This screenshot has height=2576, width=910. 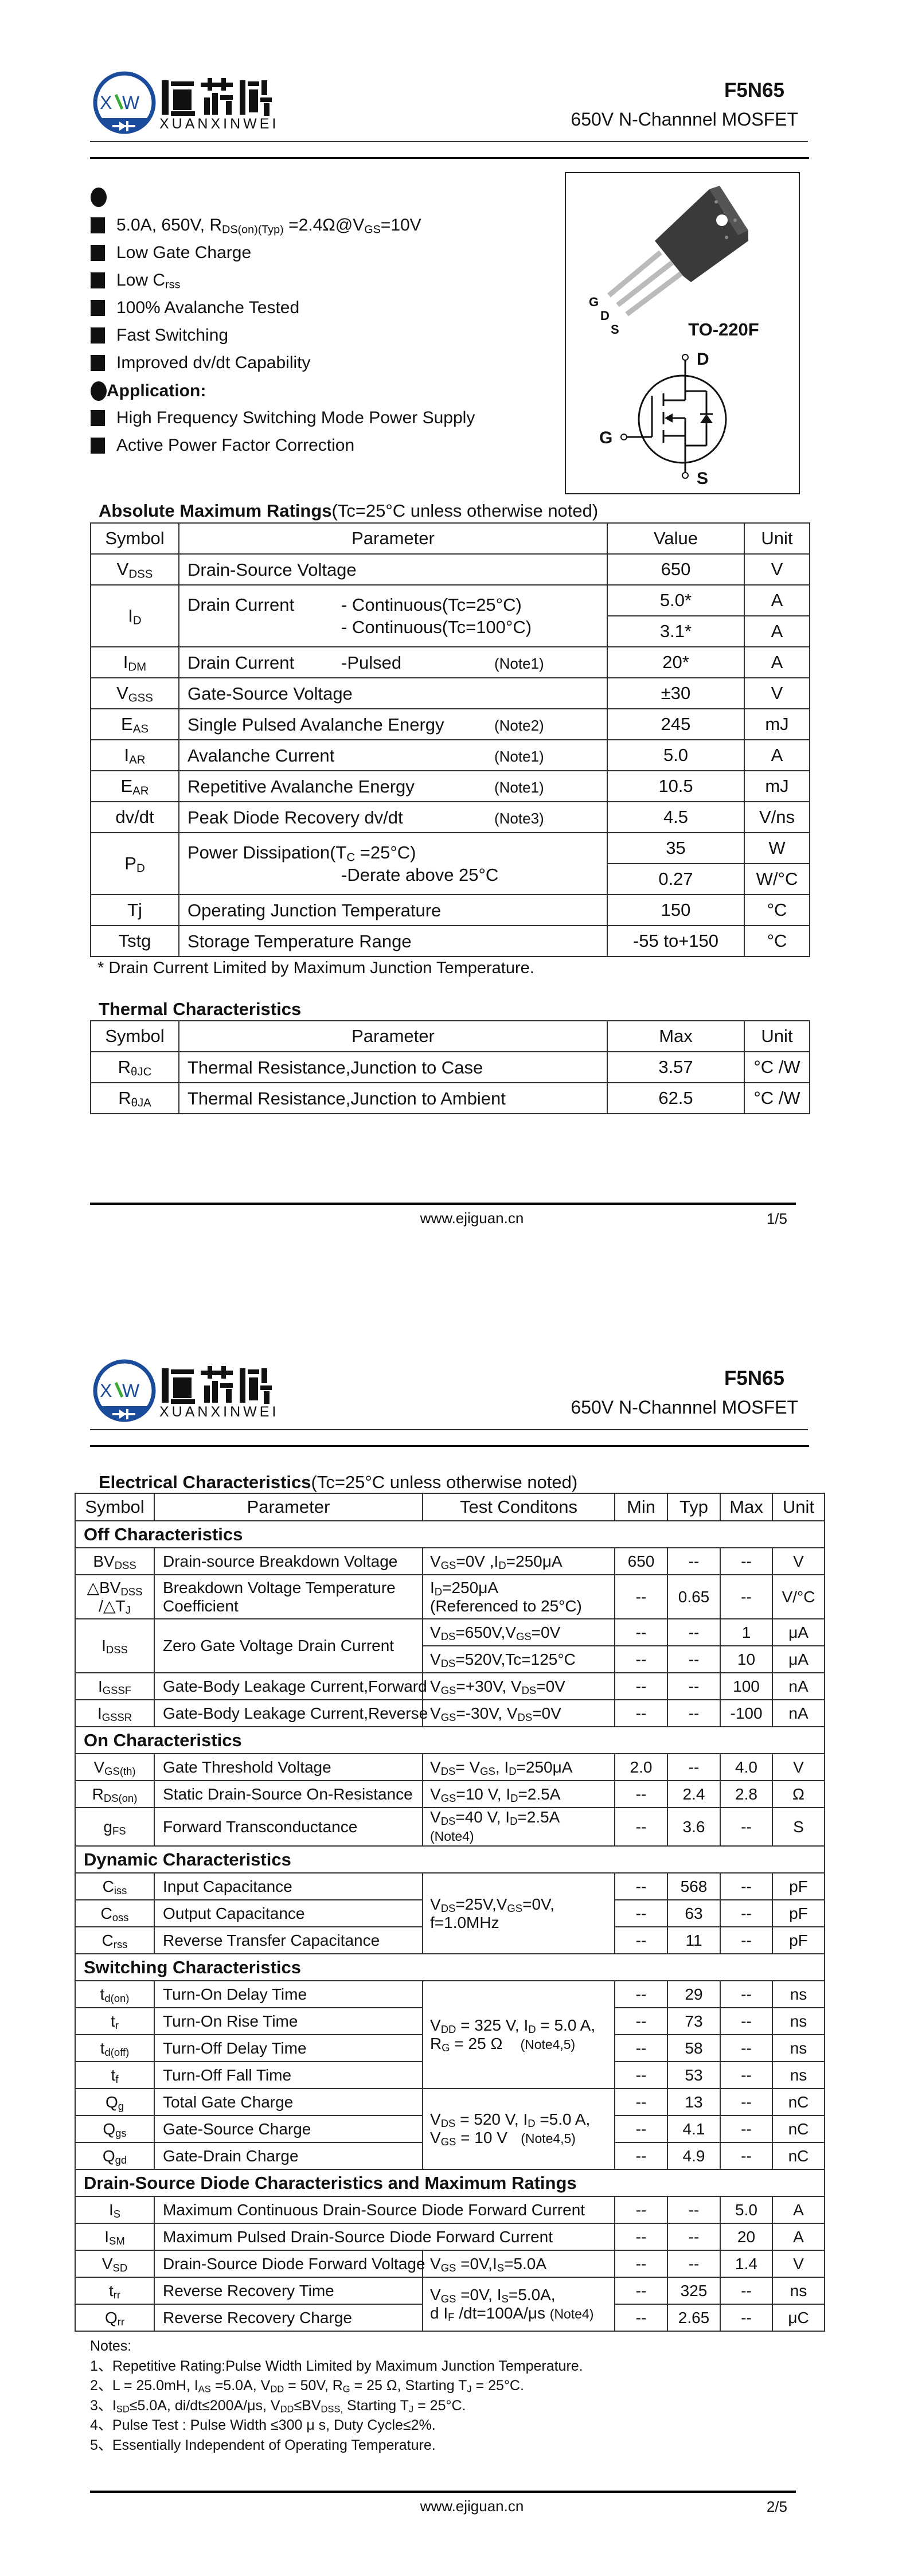 What do you see at coordinates (241, 662) in the screenshot?
I see `text: Drain Current` at bounding box center [241, 662].